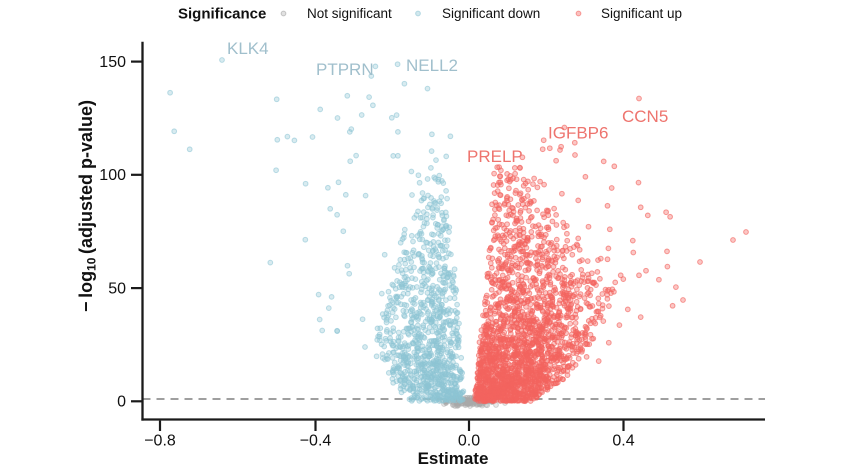  What do you see at coordinates (316, 441) in the screenshot?
I see `svg-text: −0.4` at bounding box center [316, 441].